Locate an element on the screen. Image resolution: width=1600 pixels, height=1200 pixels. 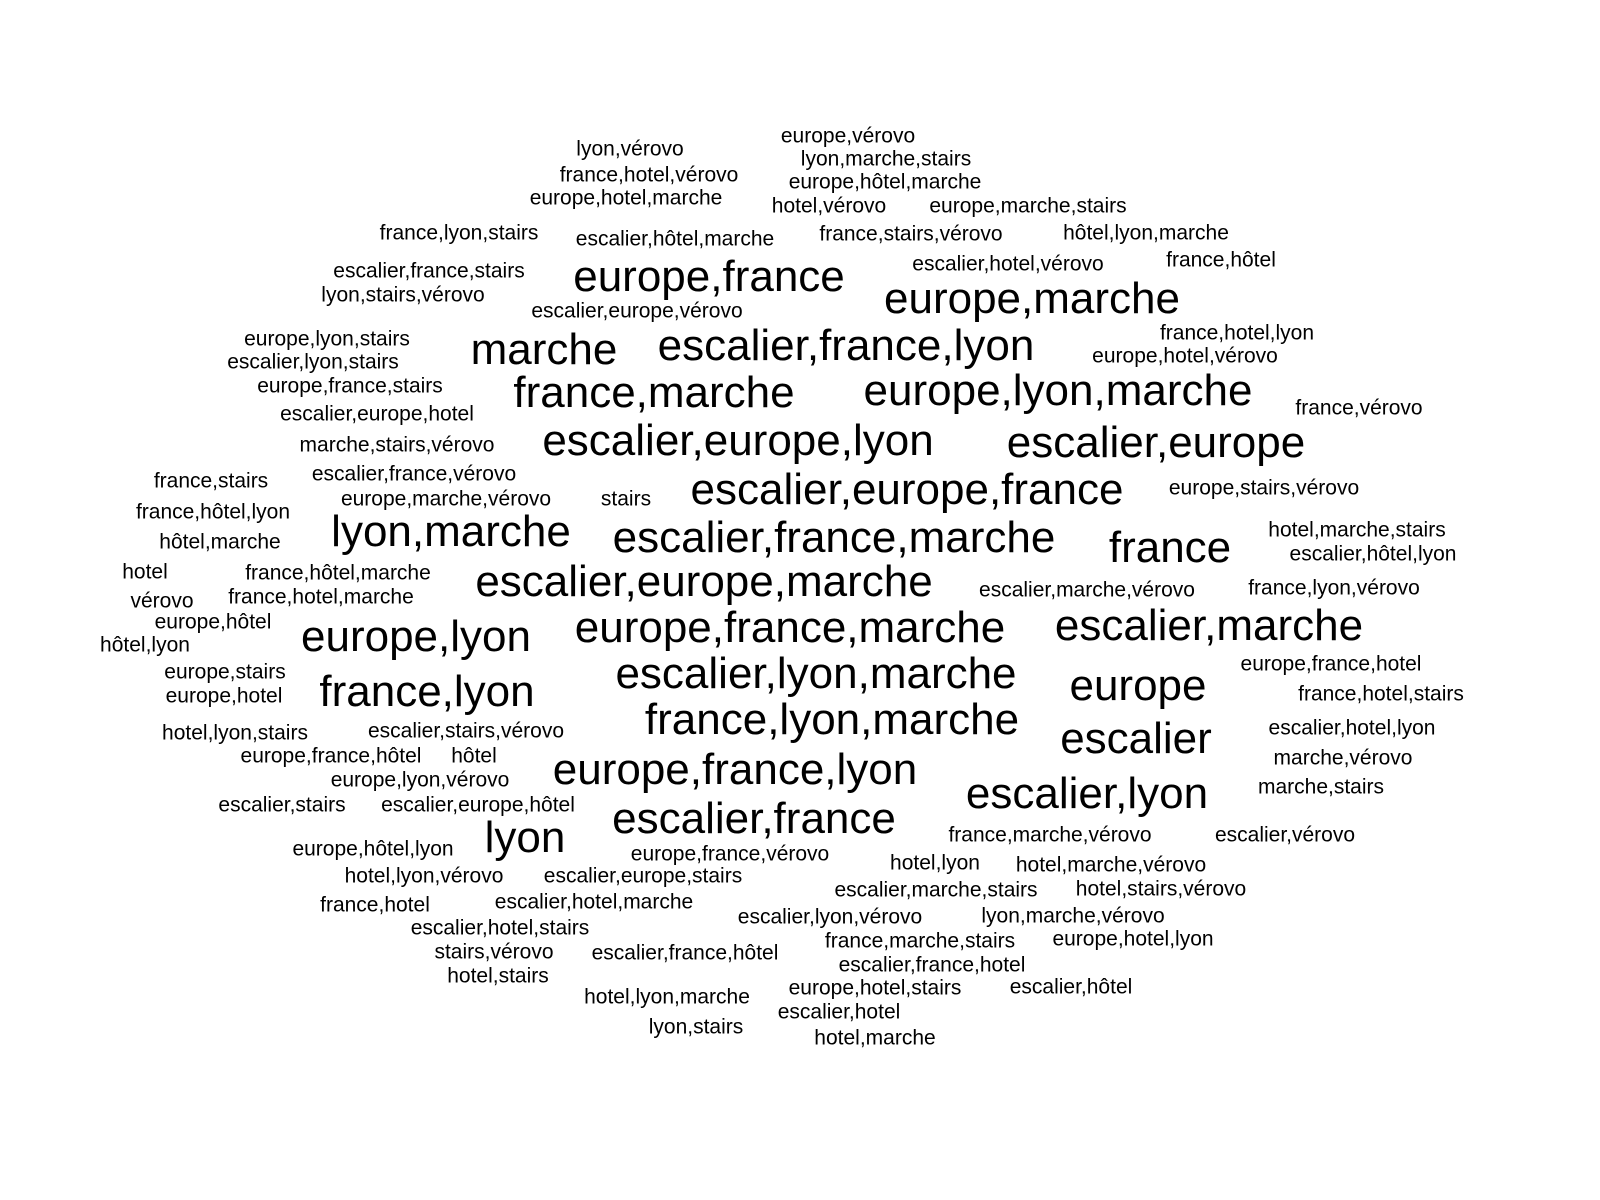
word-cloud-term: stairs,vérovo is located at coordinates (494, 952).